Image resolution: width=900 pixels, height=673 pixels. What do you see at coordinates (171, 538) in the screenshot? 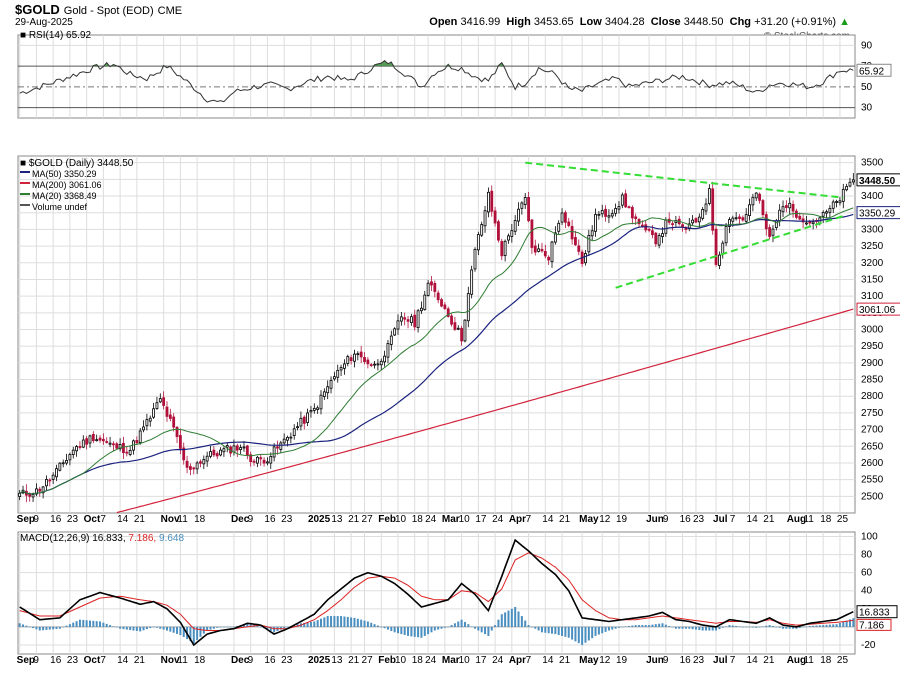
I see `macd-legend-part: 9.648` at bounding box center [171, 538].